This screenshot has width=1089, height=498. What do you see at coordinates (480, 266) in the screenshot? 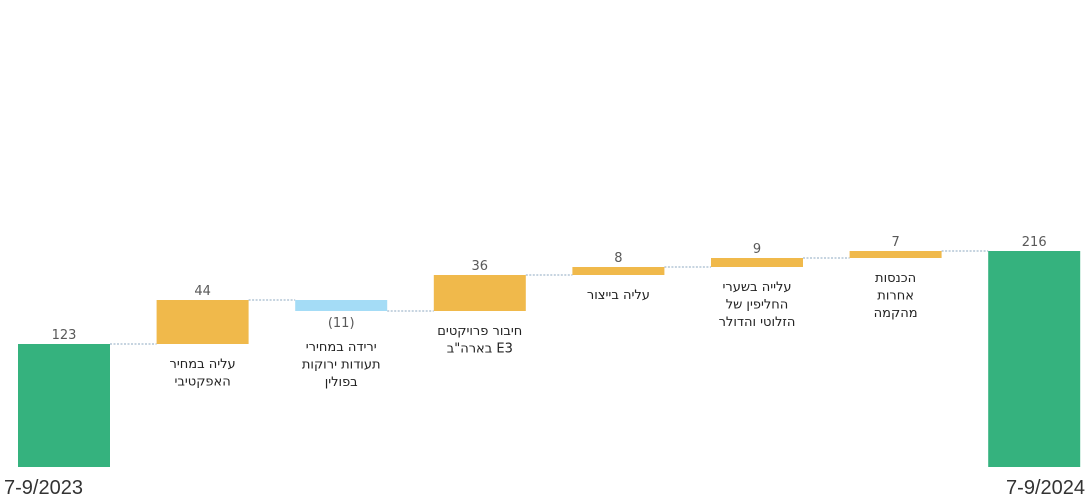
I see `value-label: 36` at bounding box center [480, 266].